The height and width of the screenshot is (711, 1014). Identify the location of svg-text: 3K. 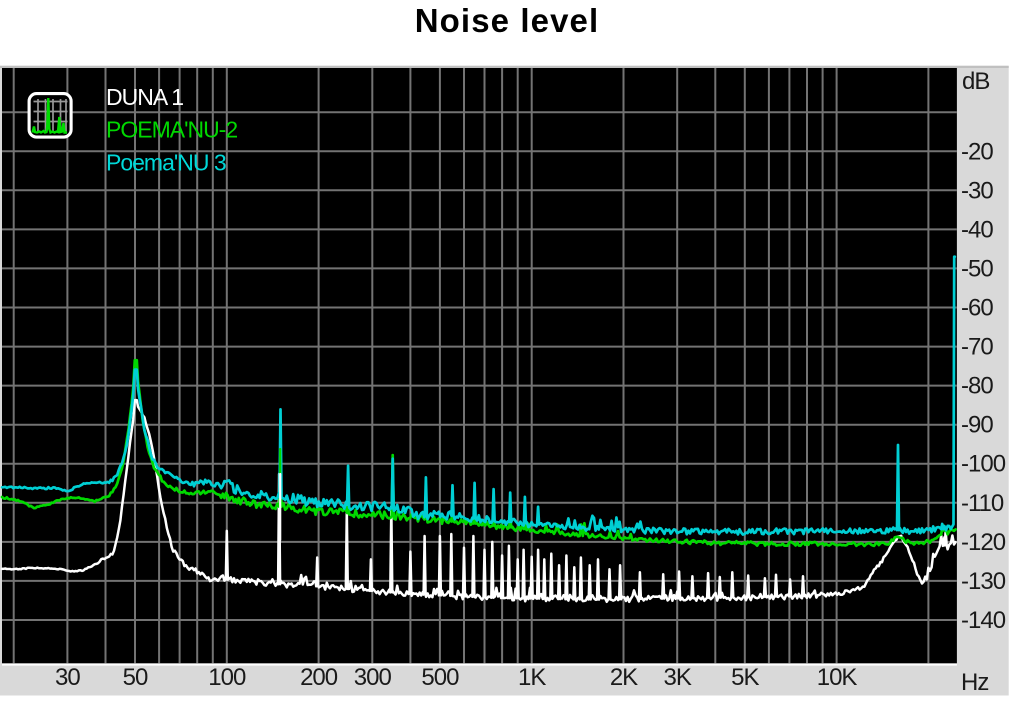
(678, 677).